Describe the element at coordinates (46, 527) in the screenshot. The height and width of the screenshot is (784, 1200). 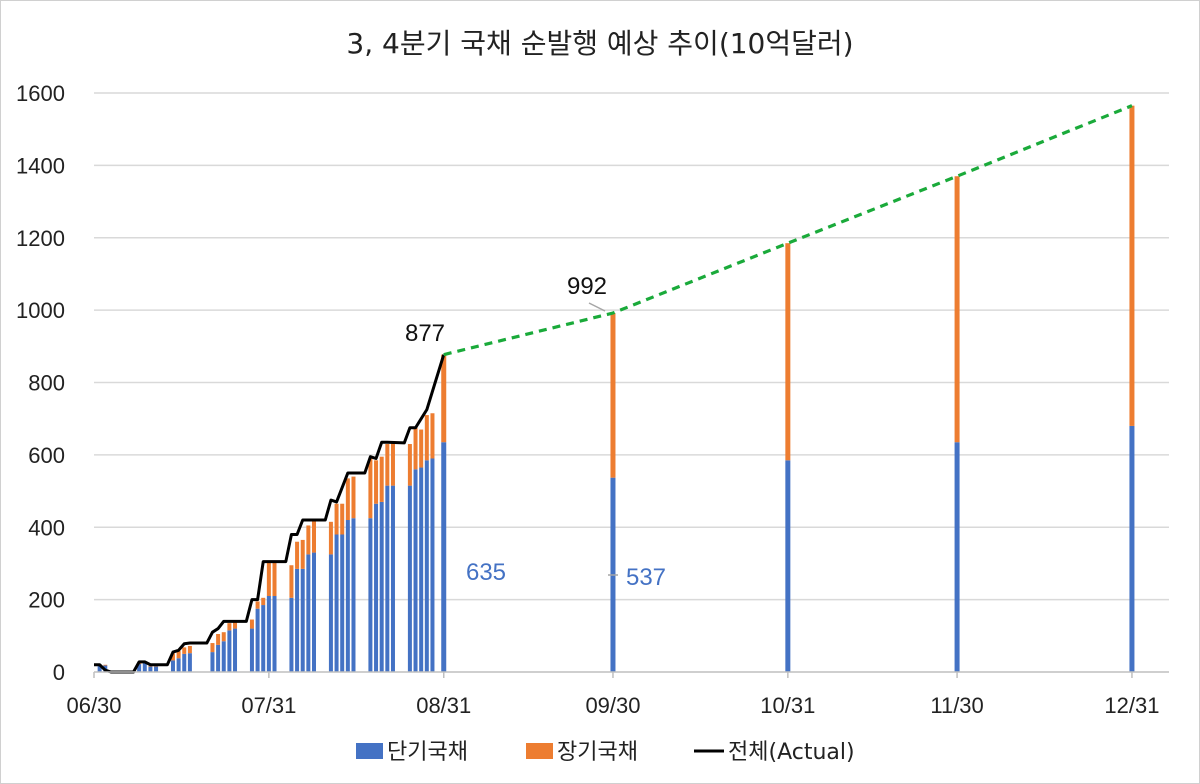
I see `y-tick-label: 400` at that location.